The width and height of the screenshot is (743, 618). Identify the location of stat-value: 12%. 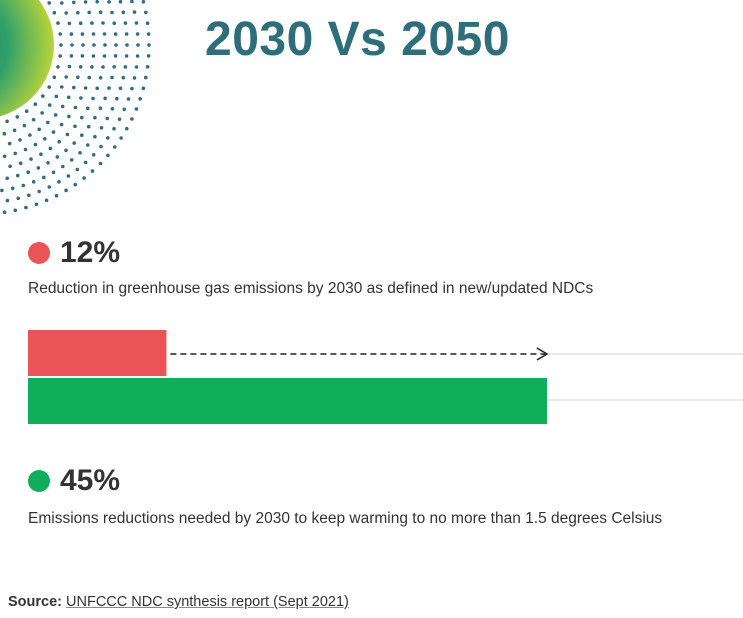
(90, 252).